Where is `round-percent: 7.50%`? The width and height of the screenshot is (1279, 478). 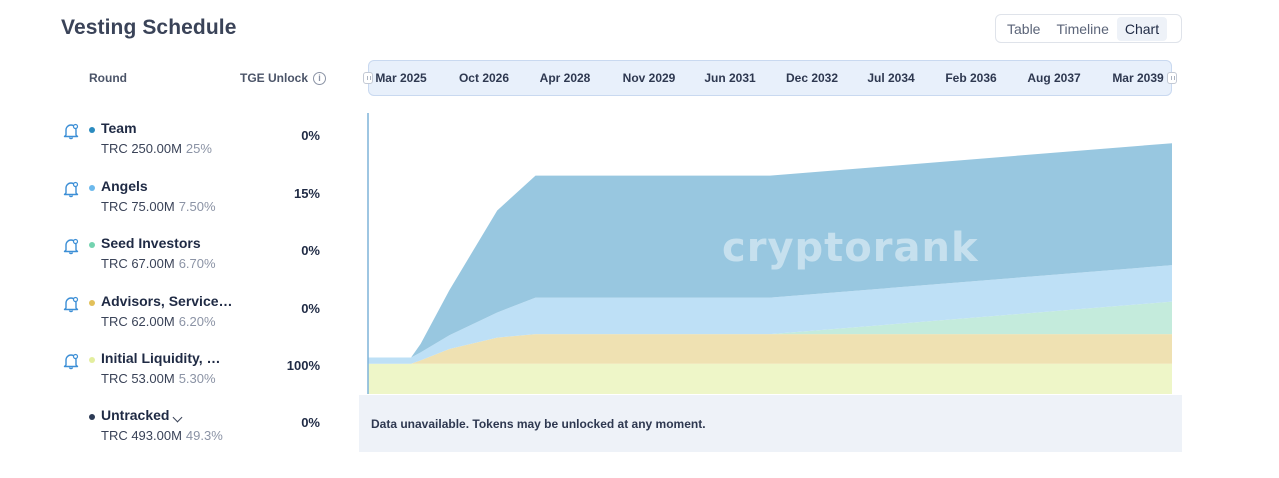
round-percent: 7.50% is located at coordinates (197, 206).